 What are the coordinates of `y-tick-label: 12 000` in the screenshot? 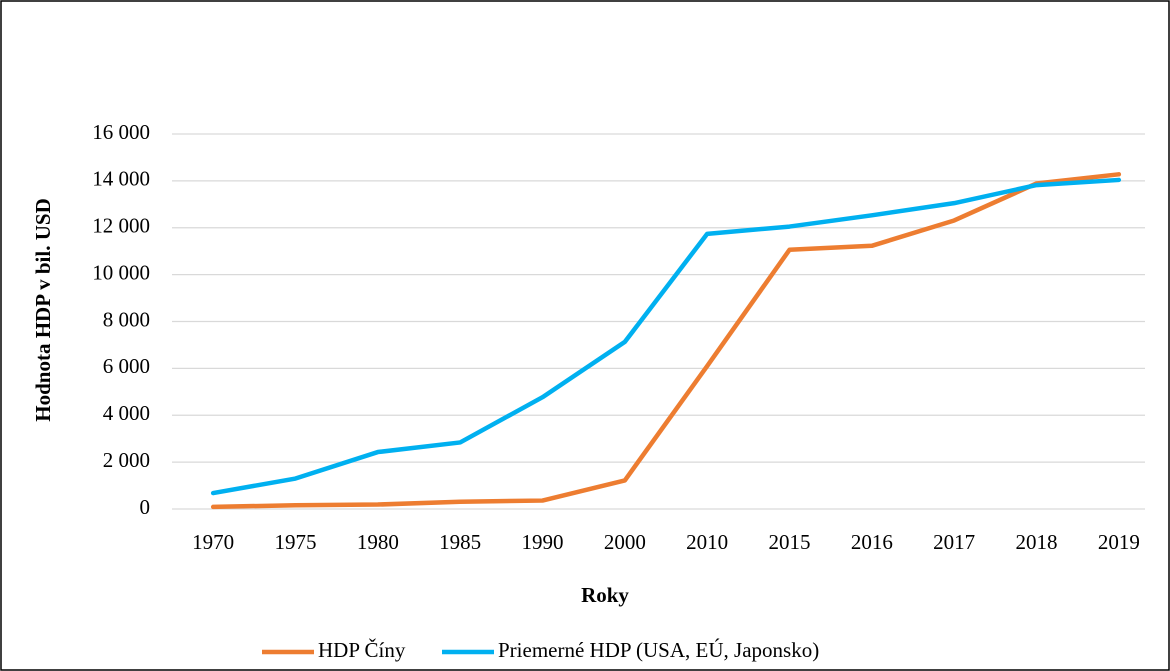 It's located at (121, 226).